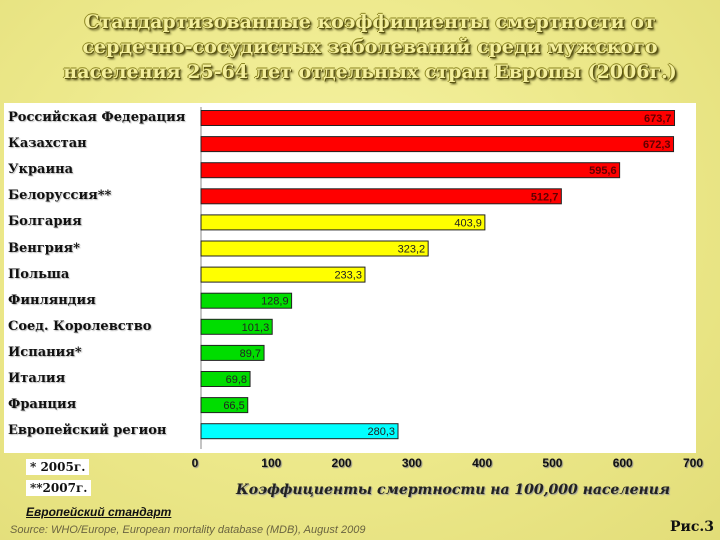 The width and height of the screenshot is (720, 540). What do you see at coordinates (246, 300) in the screenshot?
I see `bar-финляндия` at bounding box center [246, 300].